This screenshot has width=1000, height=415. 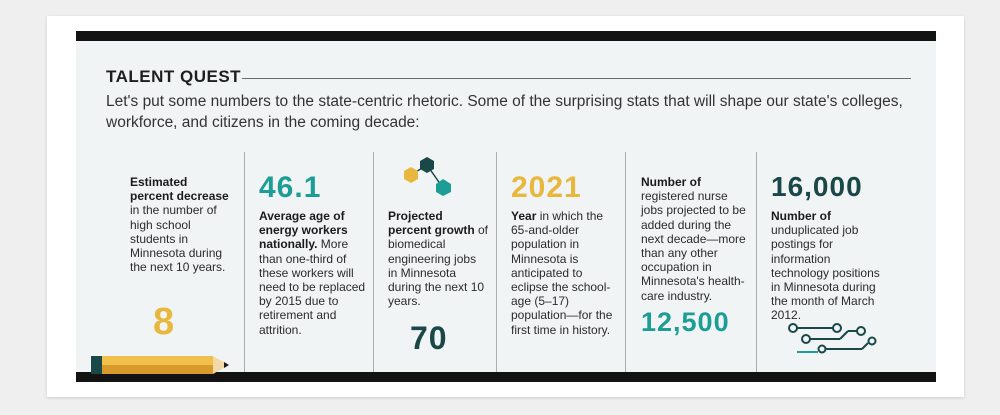 I want to click on circuit-icon, so click(x=832, y=338).